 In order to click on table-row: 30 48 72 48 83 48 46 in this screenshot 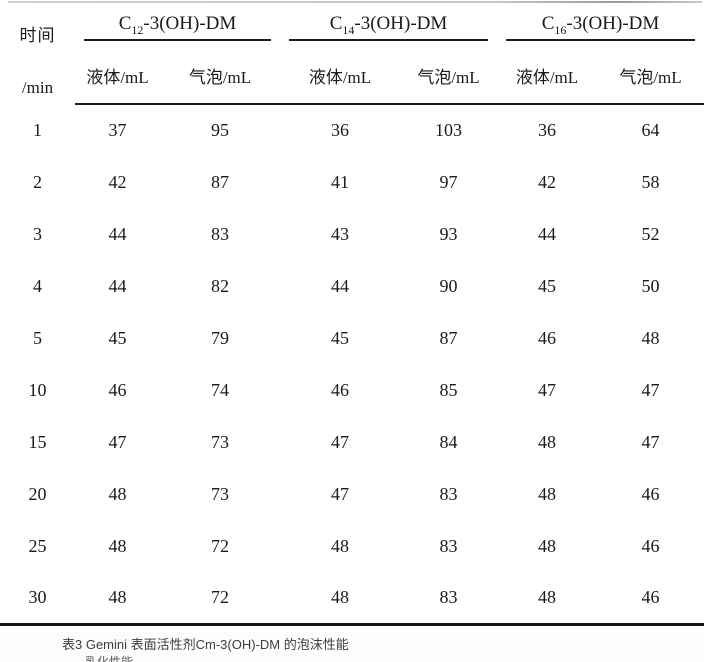, I will do `click(352, 599)`.